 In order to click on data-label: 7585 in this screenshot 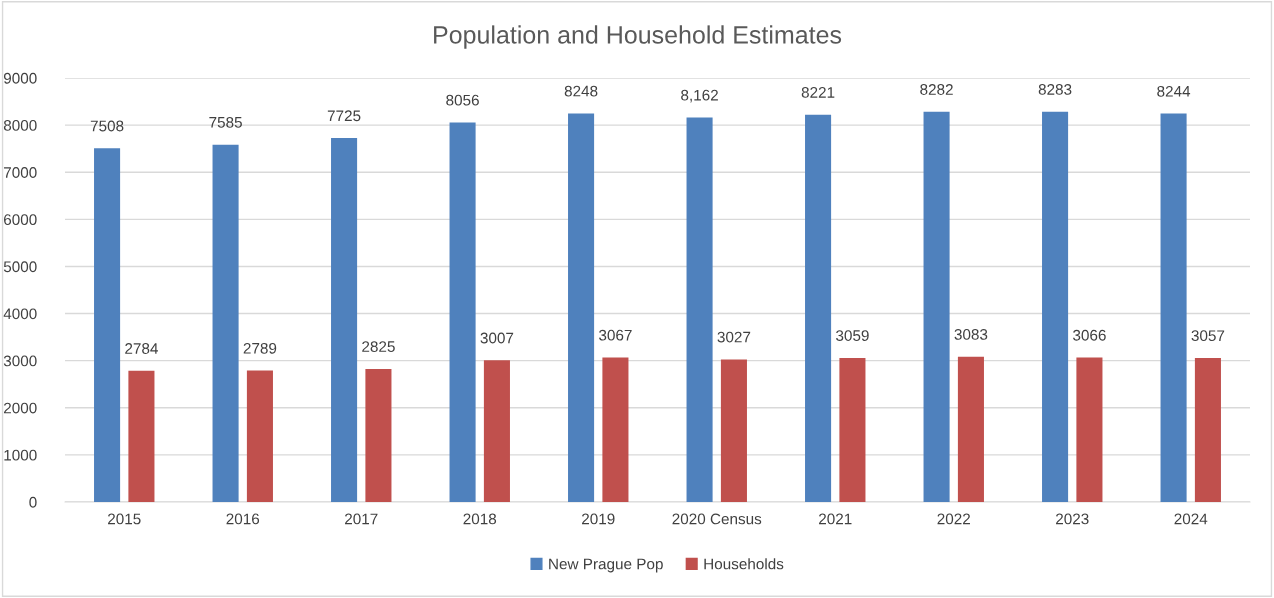, I will do `click(225, 122)`.